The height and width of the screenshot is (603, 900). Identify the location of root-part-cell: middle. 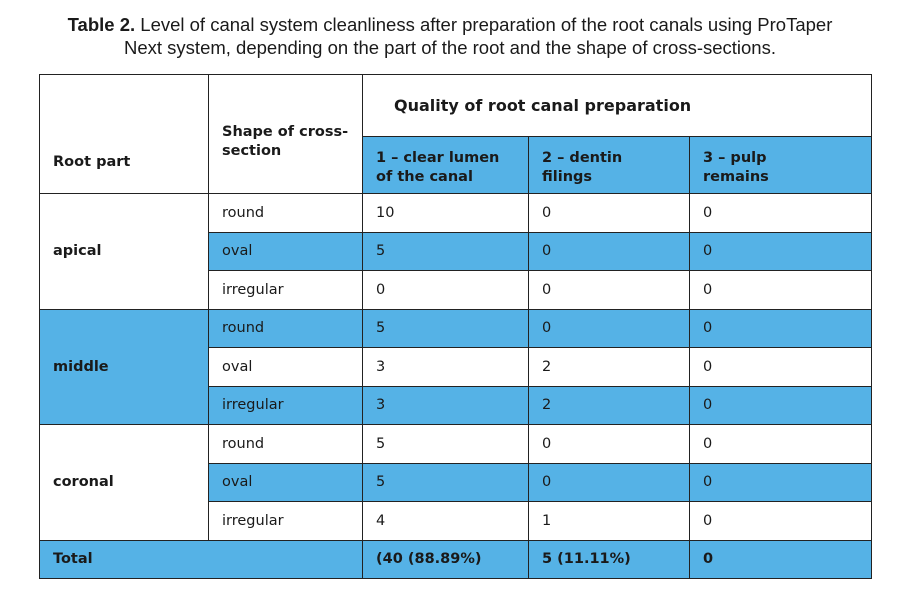
(124, 366).